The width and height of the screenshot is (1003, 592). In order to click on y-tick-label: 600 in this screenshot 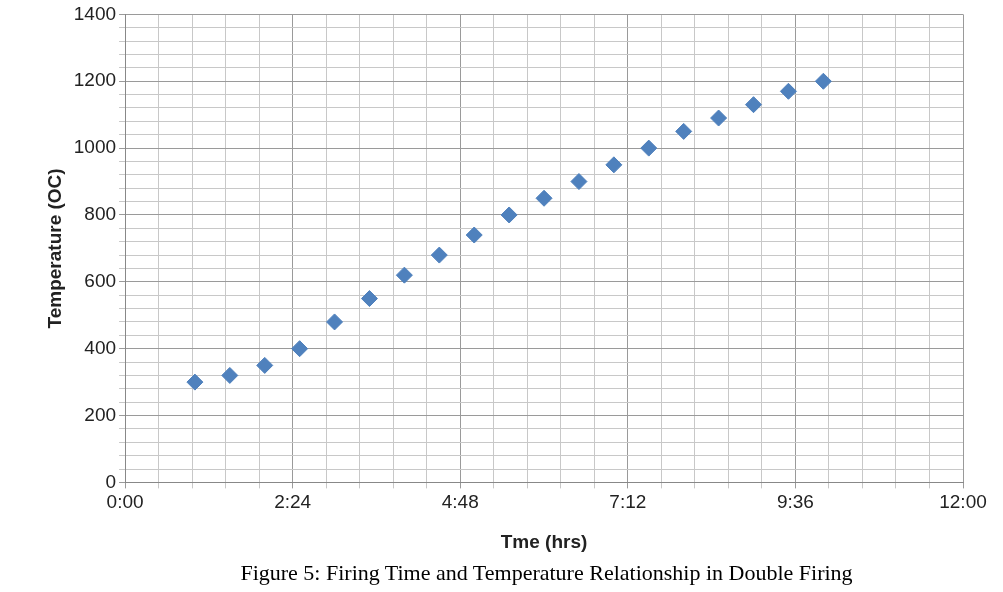, I will do `click(100, 281)`.